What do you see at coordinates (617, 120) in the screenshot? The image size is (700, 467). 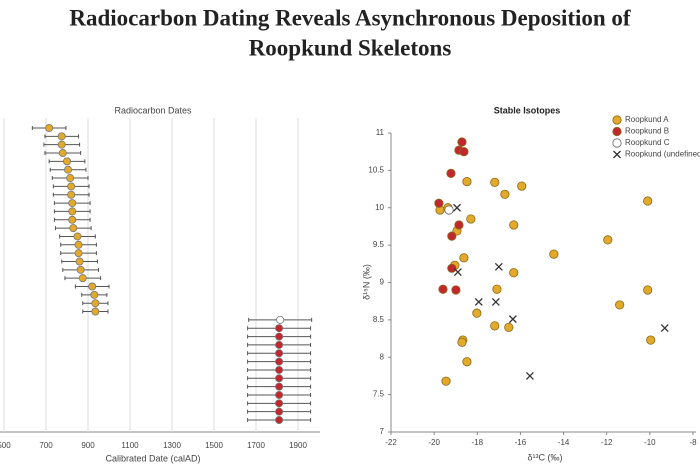 I see `legend-marker` at bounding box center [617, 120].